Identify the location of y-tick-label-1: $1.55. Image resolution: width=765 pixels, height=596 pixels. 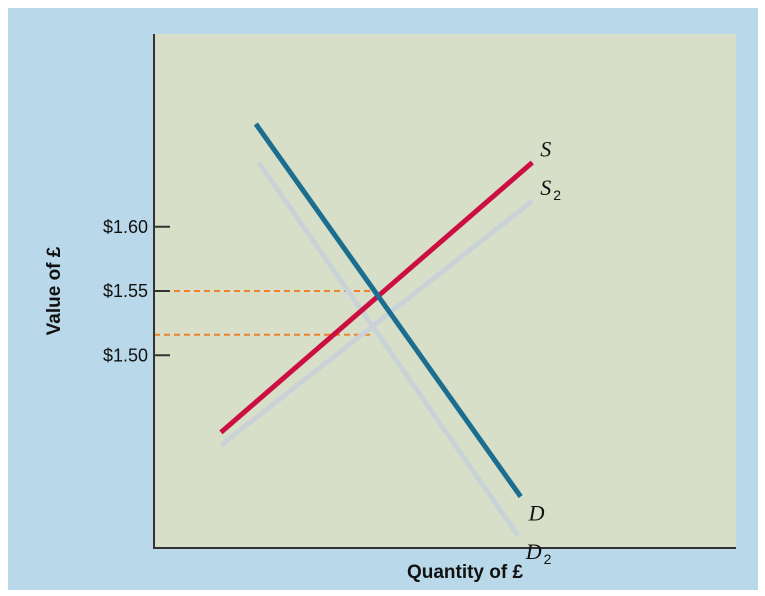
(125, 291).